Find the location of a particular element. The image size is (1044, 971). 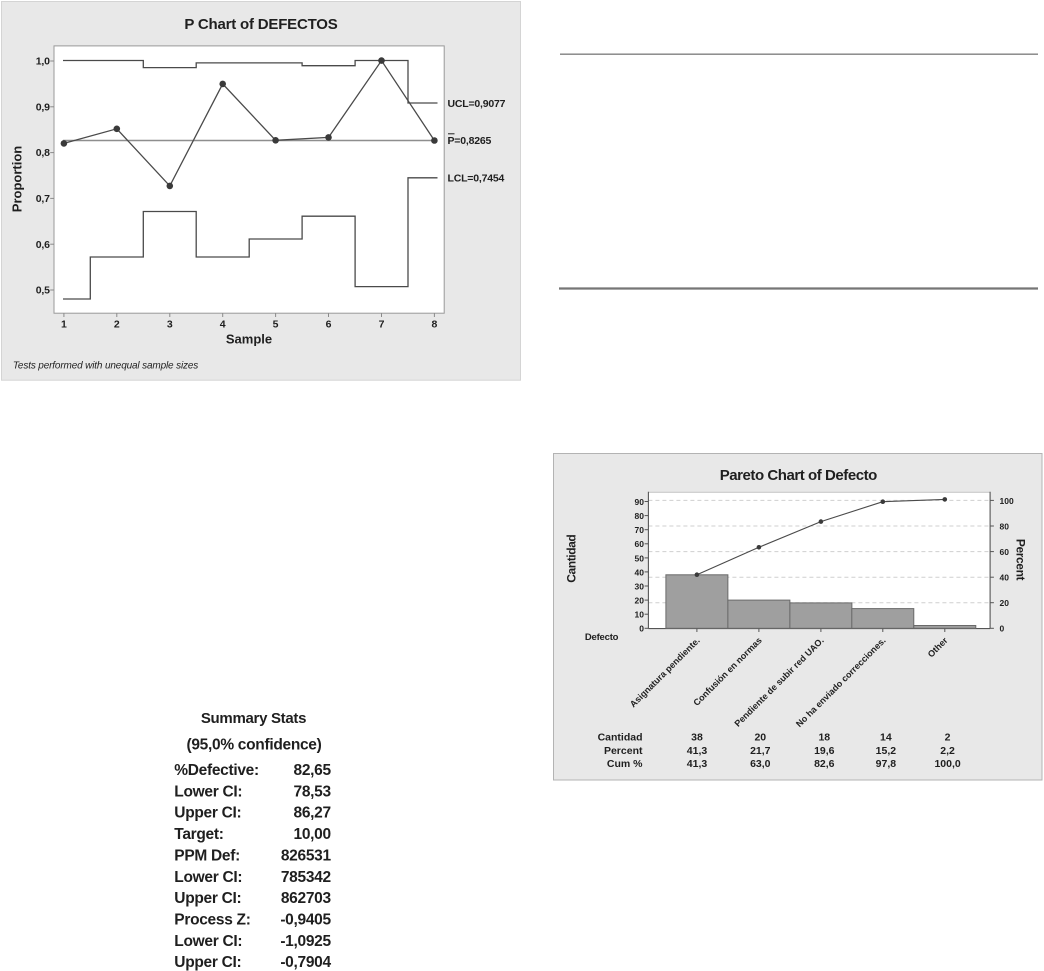

svg-text: 1,0 is located at coordinates (43, 62).